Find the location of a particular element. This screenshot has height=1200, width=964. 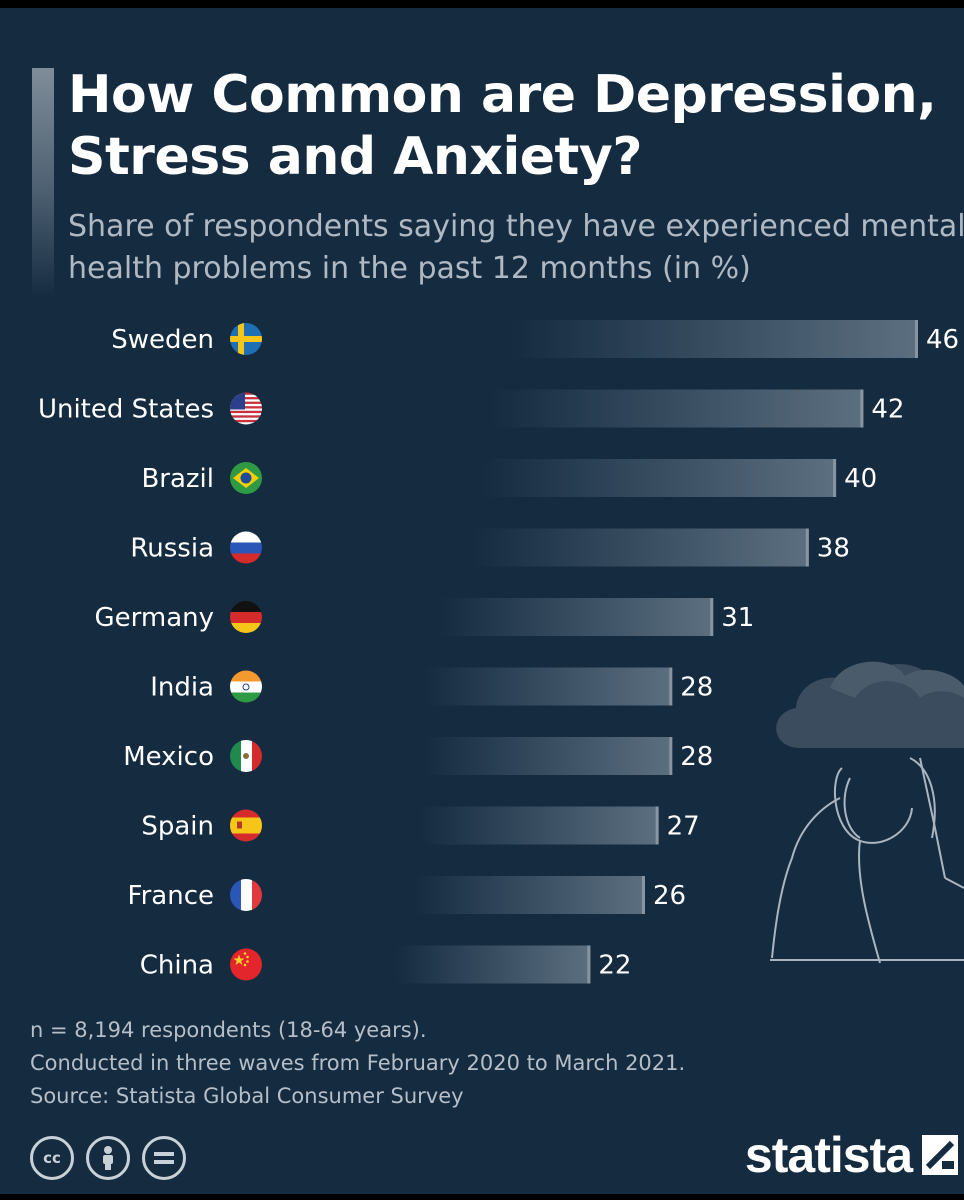

bar-end-germany is located at coordinates (712, 617).